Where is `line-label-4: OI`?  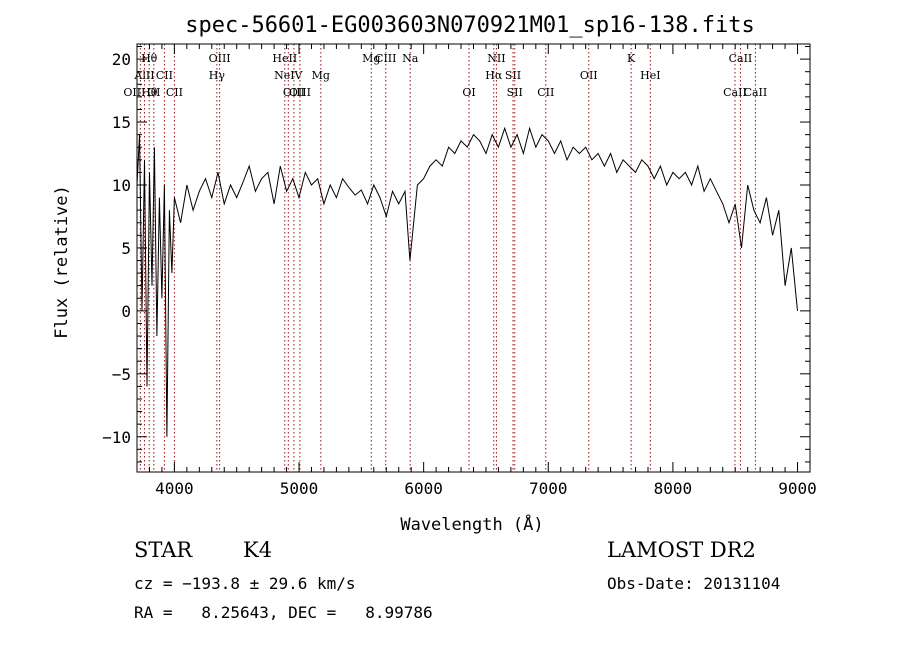 line-label-4: OI is located at coordinates (153, 92).